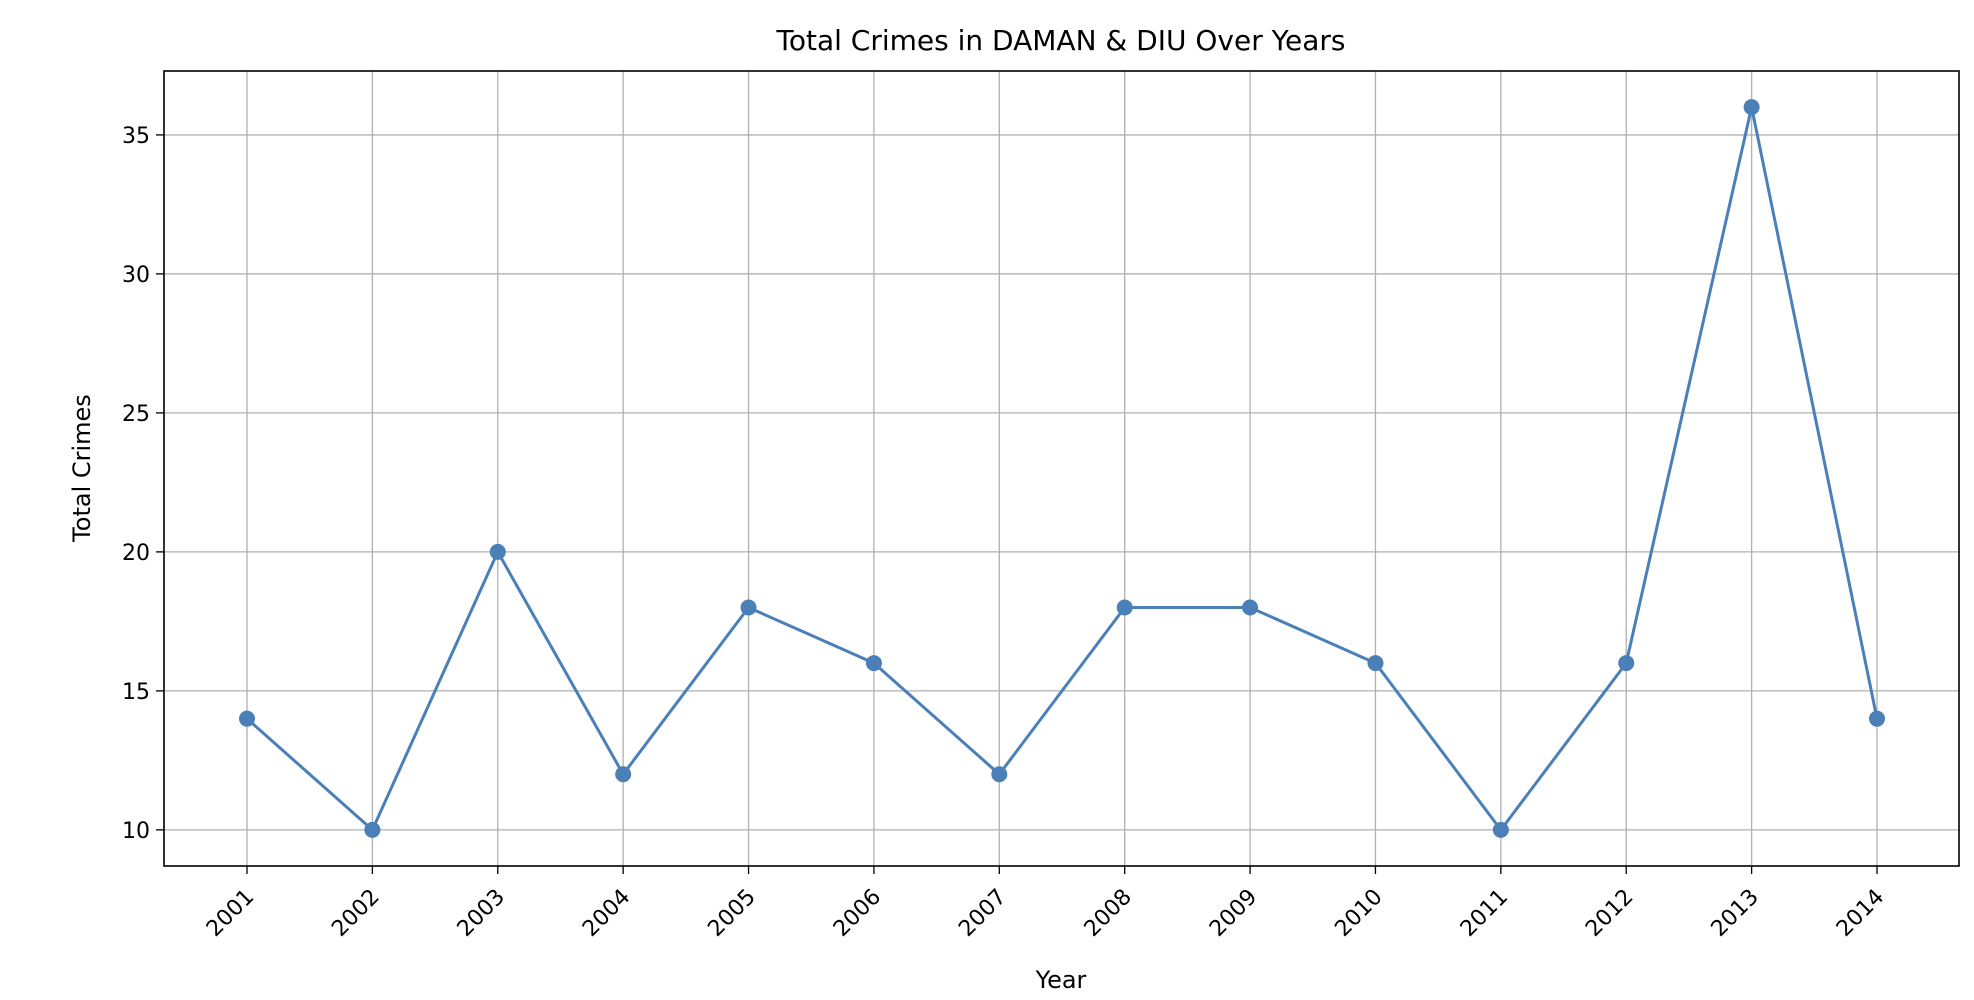 The image size is (1974, 1000). What do you see at coordinates (136, 136) in the screenshot?
I see `y-tick-label: 35` at bounding box center [136, 136].